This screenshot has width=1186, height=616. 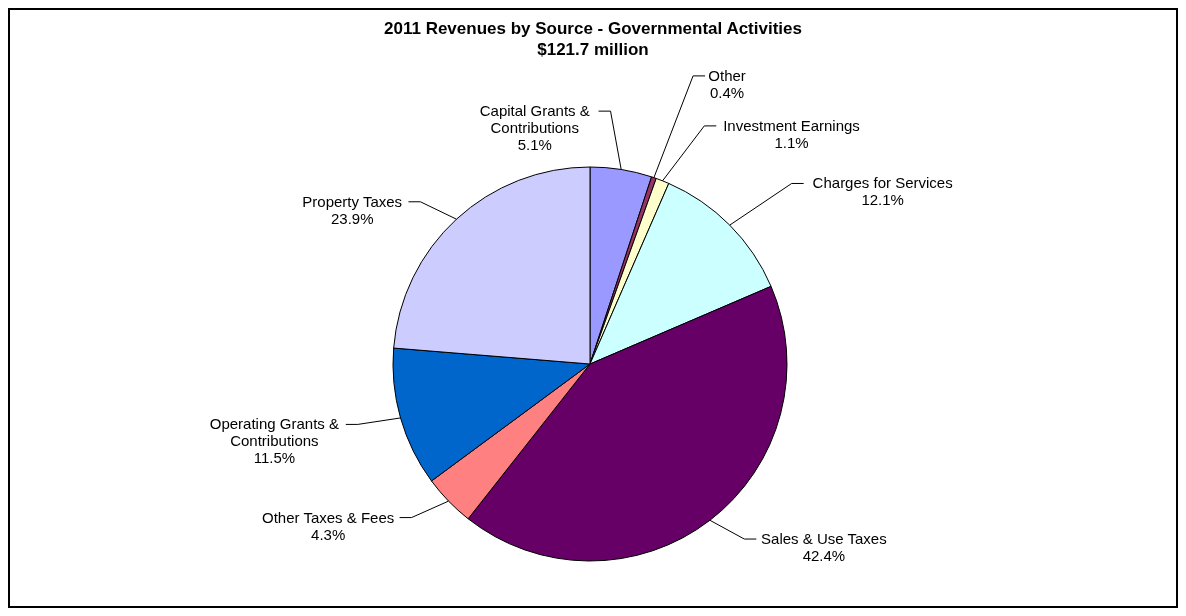 I want to click on slice-label: Sales & Use Taxes, so click(x=824, y=539).